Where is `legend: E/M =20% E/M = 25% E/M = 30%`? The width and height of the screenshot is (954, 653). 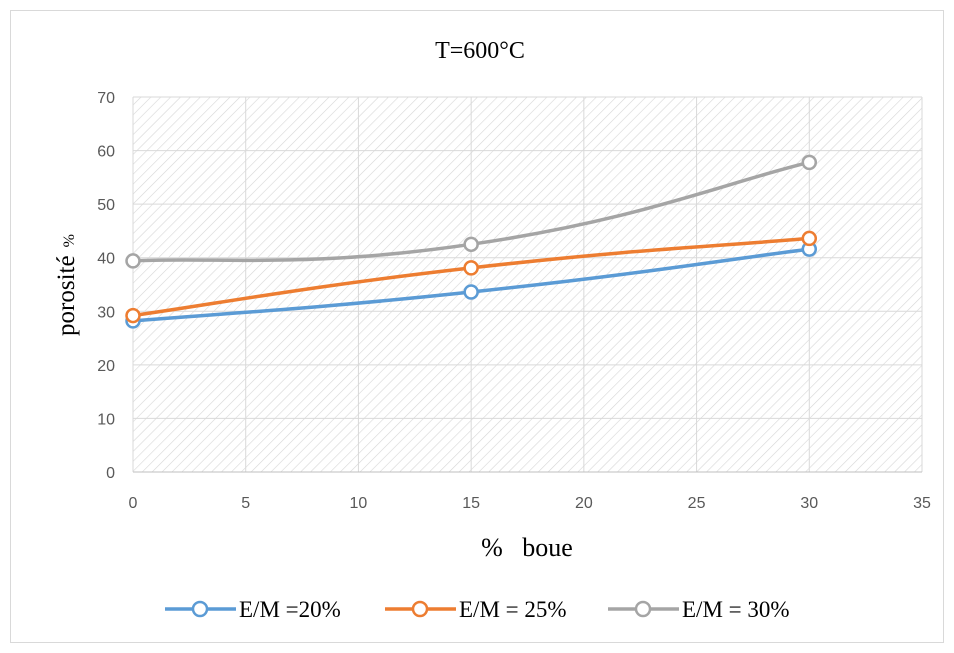
legend: E/M =20% E/M = 25% E/M = 30% is located at coordinates (477, 609).